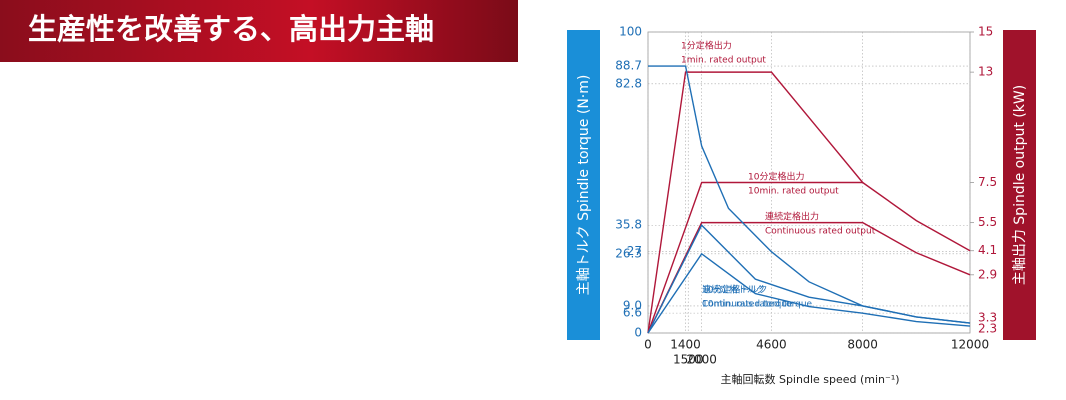 This screenshot has height=400, width=1066. I want to click on y-tick-label: 0, so click(638, 333).